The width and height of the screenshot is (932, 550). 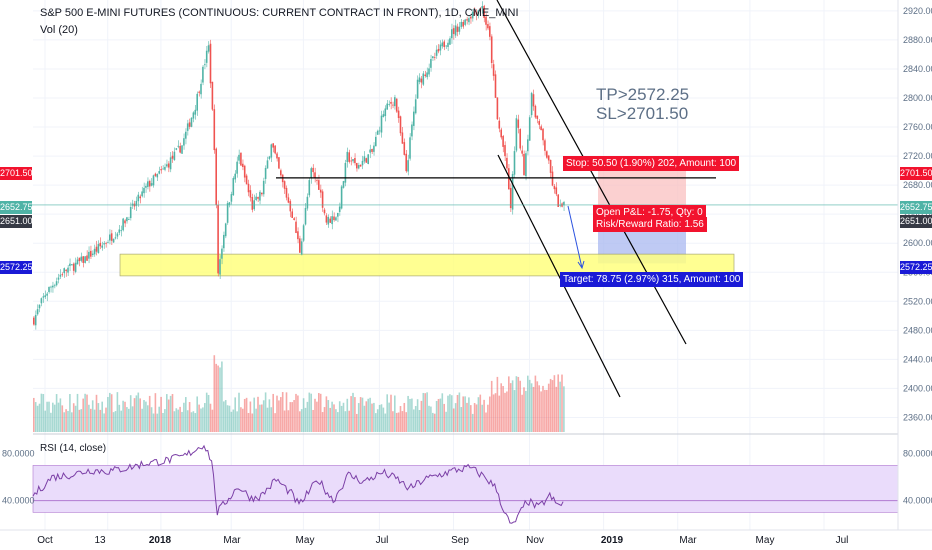 What do you see at coordinates (305, 540) in the screenshot?
I see `x-tick-label: May` at bounding box center [305, 540].